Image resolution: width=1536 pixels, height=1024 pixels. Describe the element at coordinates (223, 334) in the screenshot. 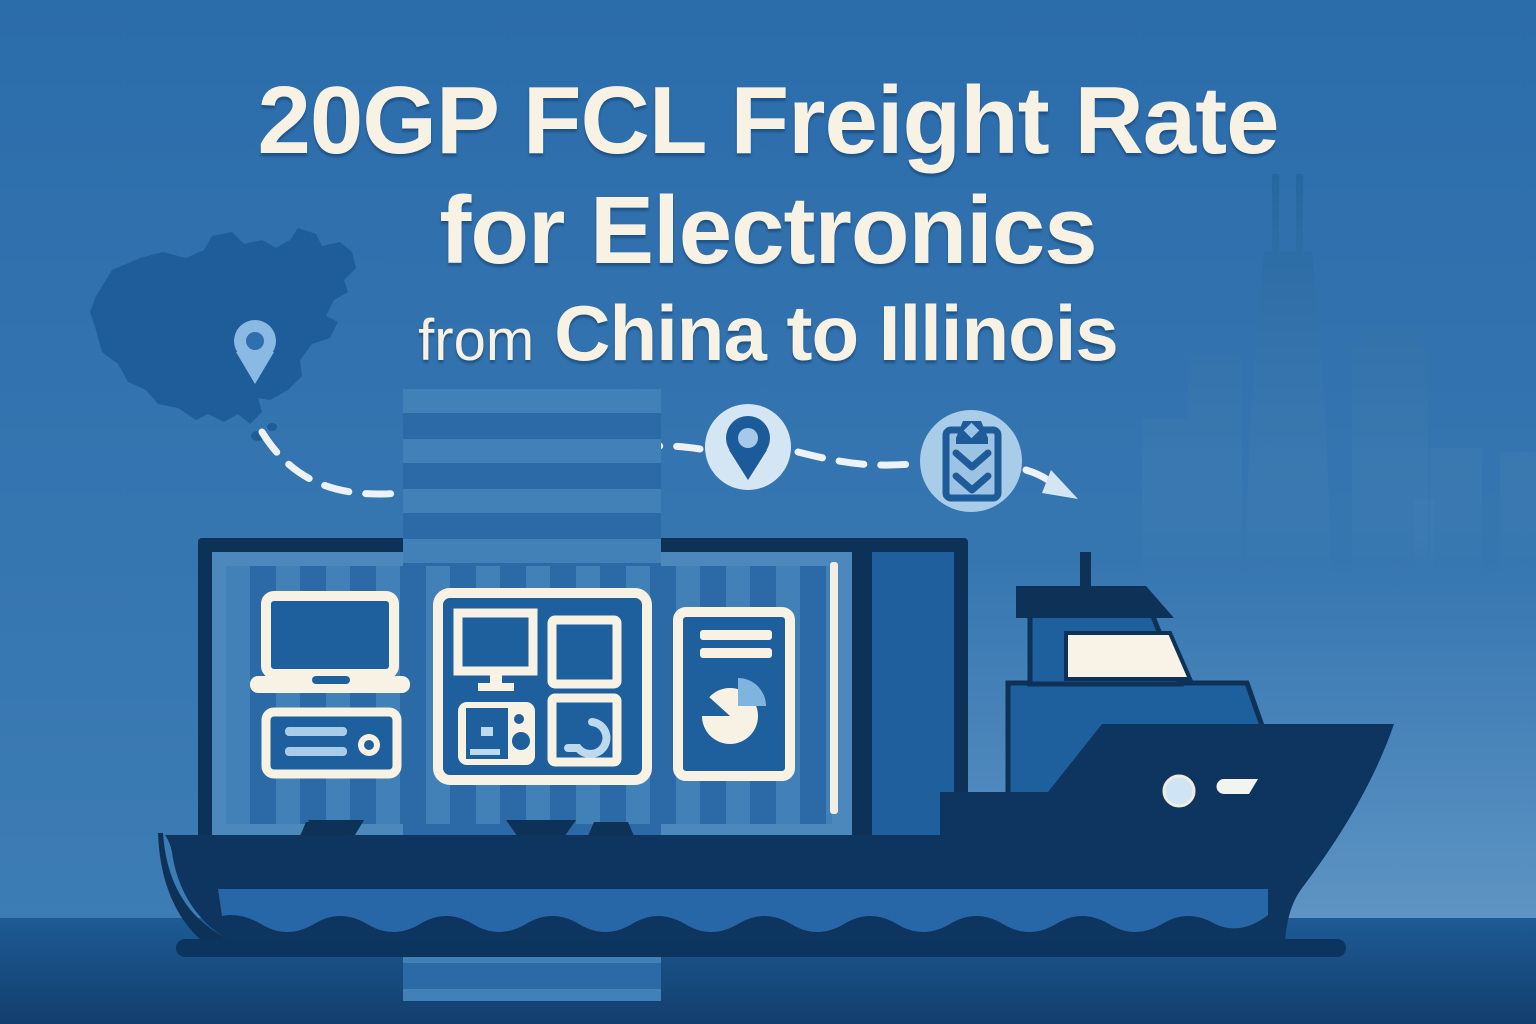

I see `china-map` at that location.